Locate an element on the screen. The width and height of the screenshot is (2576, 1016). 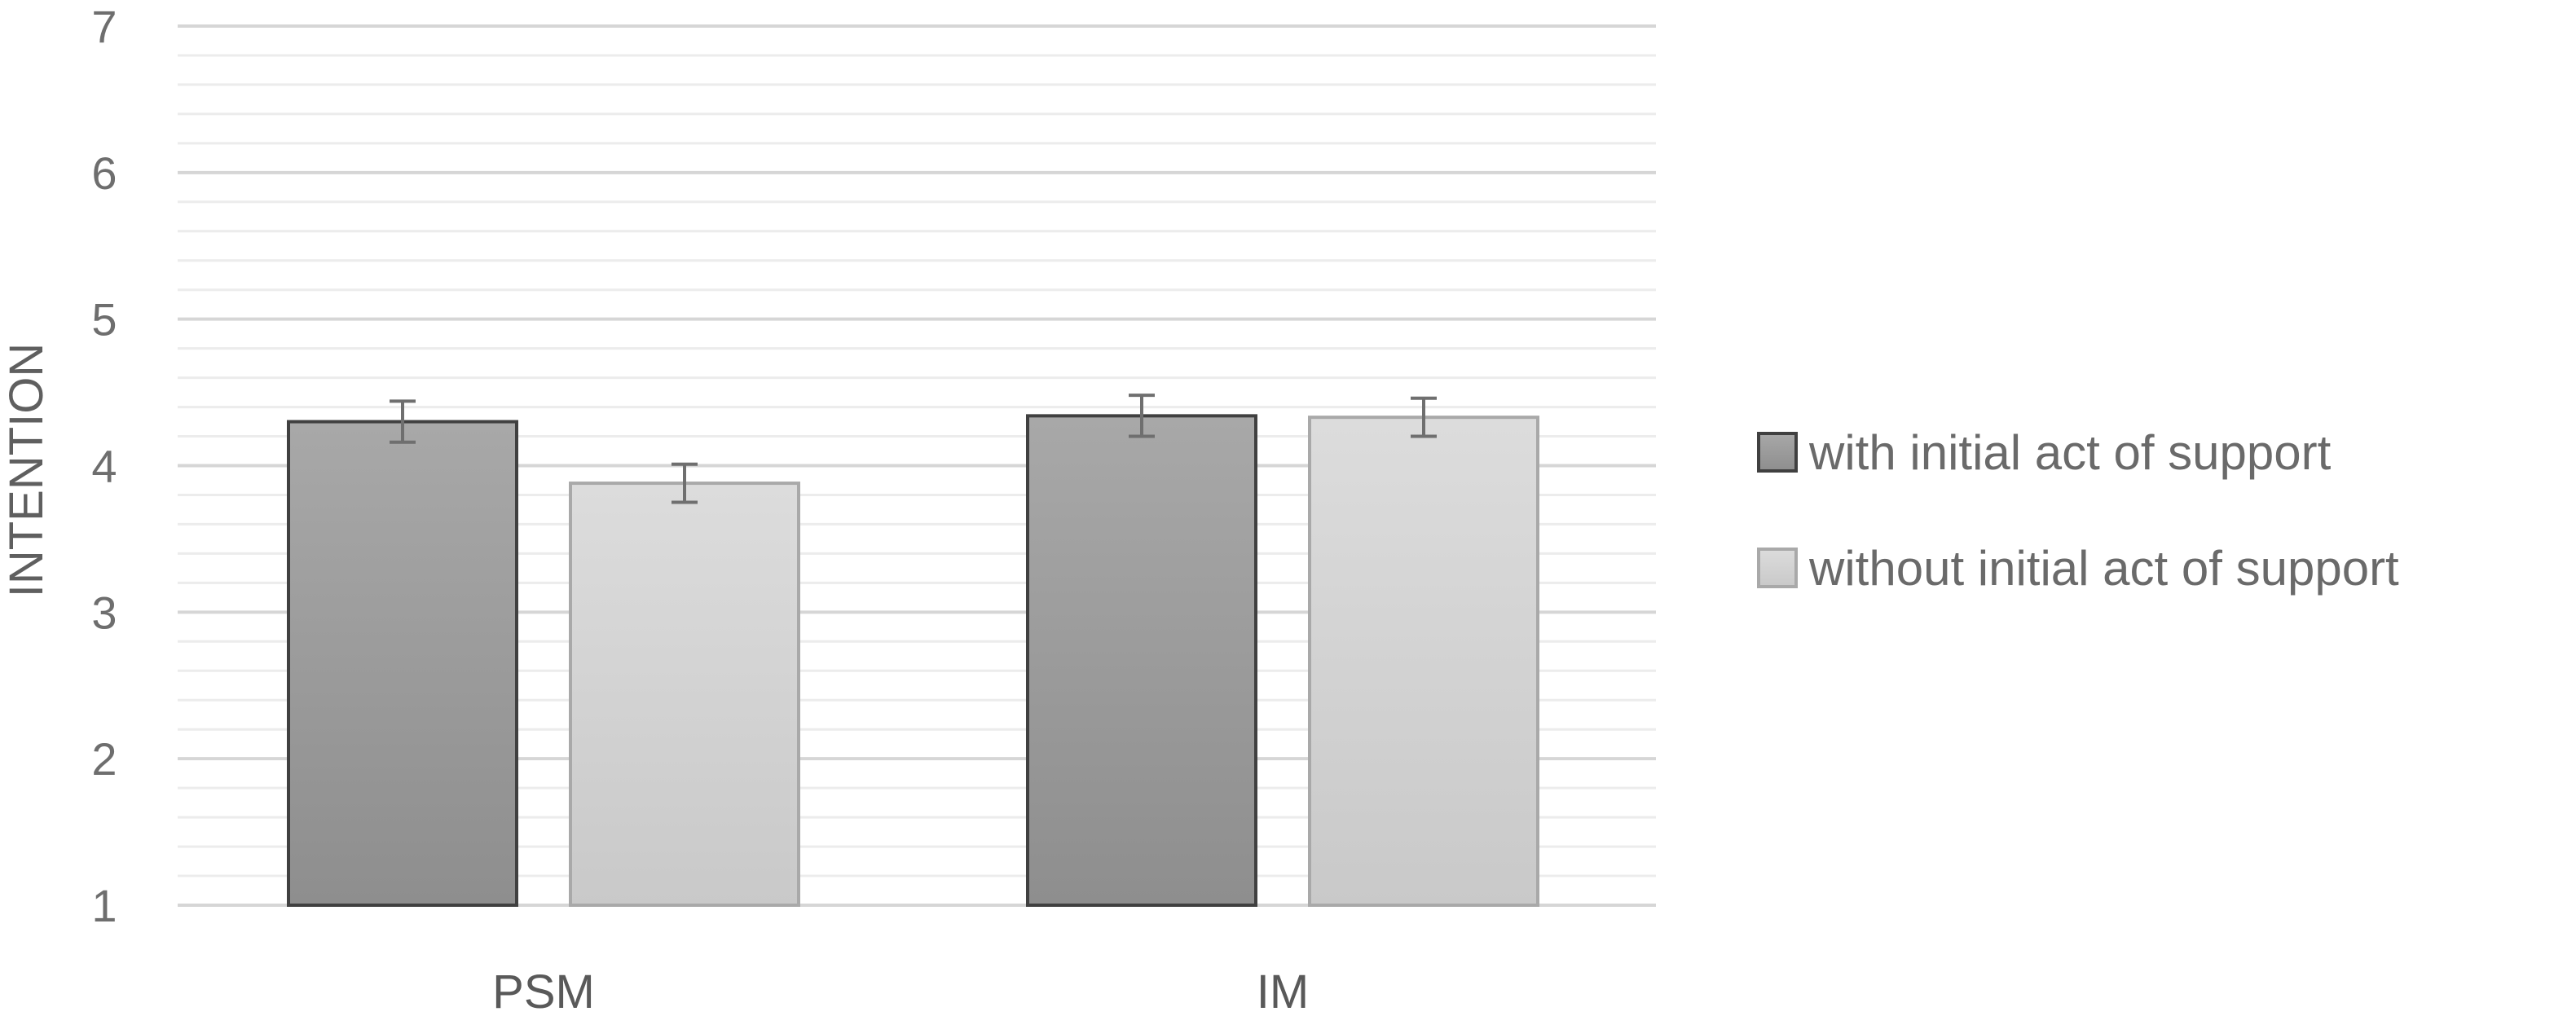
x-category-label: PSM is located at coordinates (543, 990).